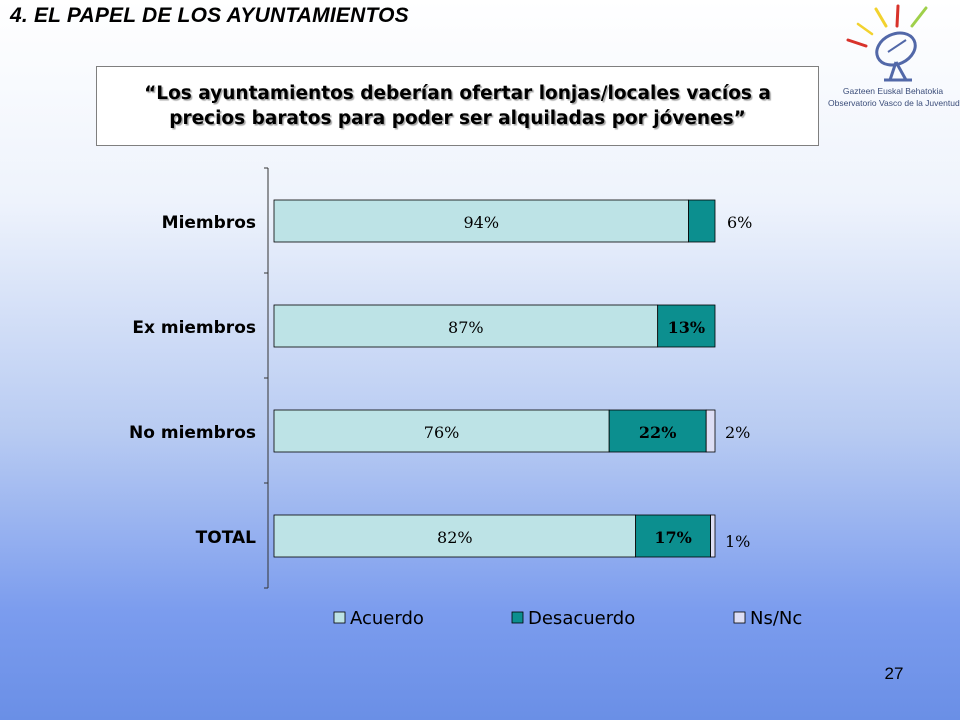 Image resolution: width=960 pixels, height=720 pixels. Describe the element at coordinates (192, 433) in the screenshot. I see `category-label: No miembros` at that location.